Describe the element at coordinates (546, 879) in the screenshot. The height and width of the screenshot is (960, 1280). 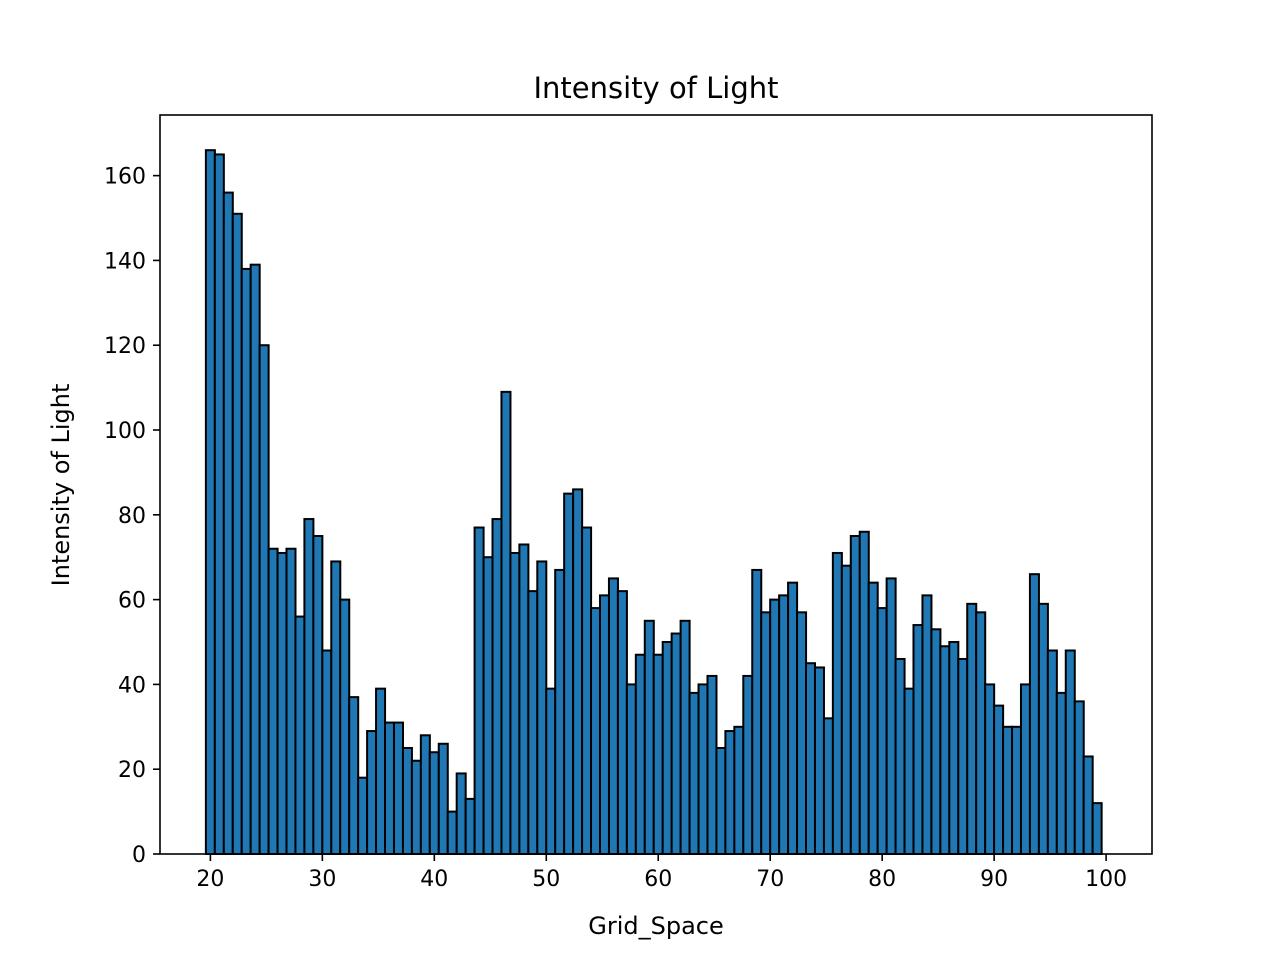
I see `x-tick-label-50: 50` at that location.